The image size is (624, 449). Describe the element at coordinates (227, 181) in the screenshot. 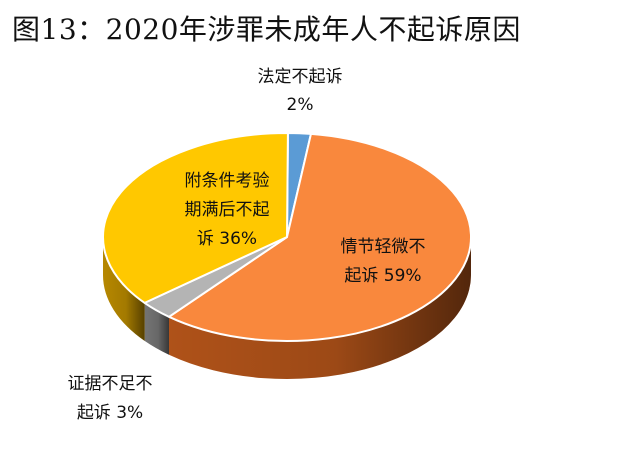

I see `slice-3-label-line: 附条件考验` at that location.